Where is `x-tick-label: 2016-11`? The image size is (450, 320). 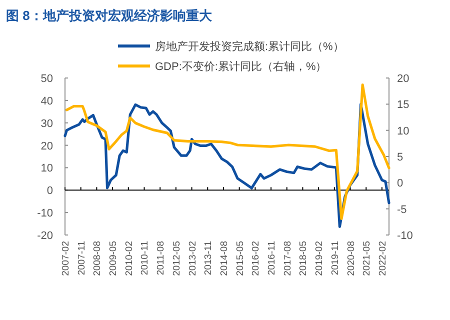 x-tick-label: 2016-11 is located at coordinates (272, 258).